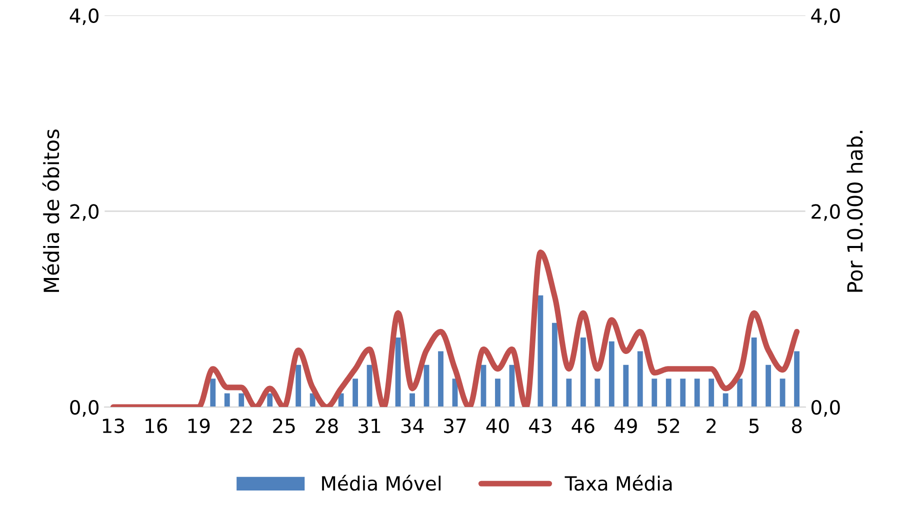 This screenshot has width=910, height=512. What do you see at coordinates (826, 212) in the screenshot?
I see `y2-tick-label: 2,0` at bounding box center [826, 212].